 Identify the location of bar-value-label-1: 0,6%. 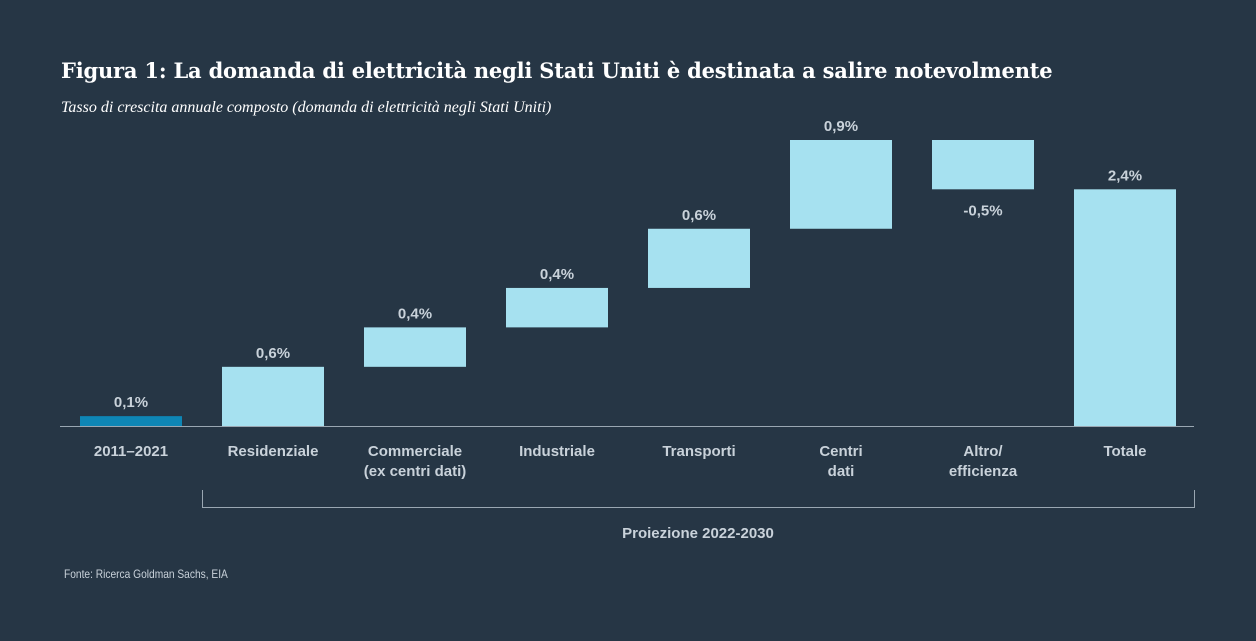
(273, 353).